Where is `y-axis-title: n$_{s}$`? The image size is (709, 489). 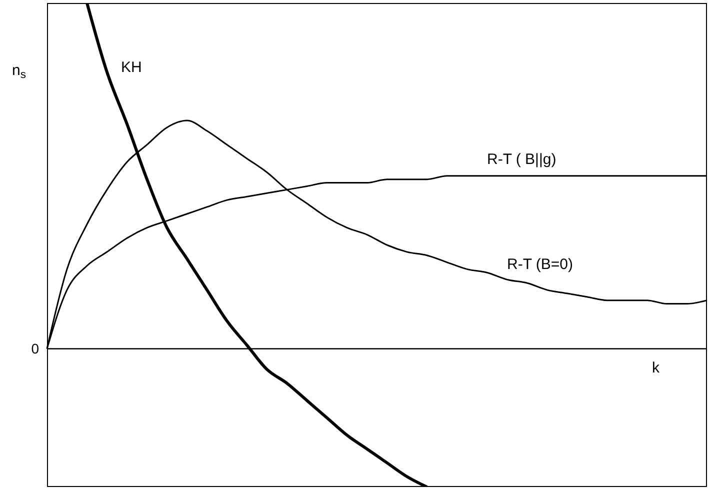 y-axis-title: n$_{s}$ is located at coordinates (19, 72).